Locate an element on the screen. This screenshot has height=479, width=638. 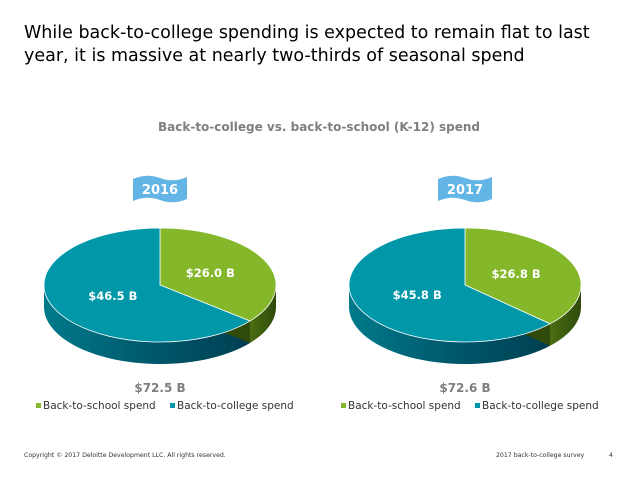
year-label: 2016 is located at coordinates (160, 190).